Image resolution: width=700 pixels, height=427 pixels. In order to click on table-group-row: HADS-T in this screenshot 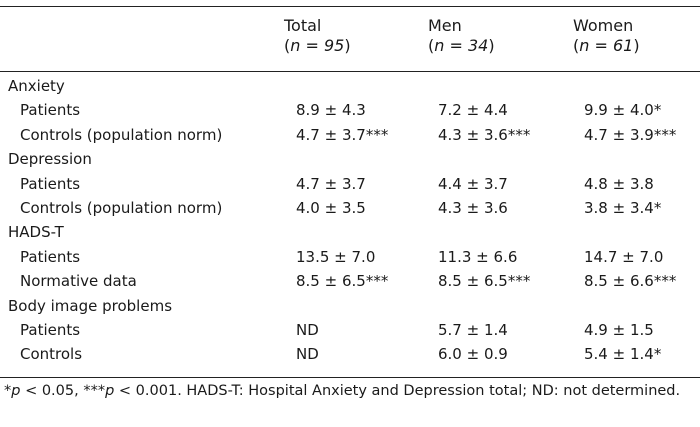, I will do `click(350, 232)`.